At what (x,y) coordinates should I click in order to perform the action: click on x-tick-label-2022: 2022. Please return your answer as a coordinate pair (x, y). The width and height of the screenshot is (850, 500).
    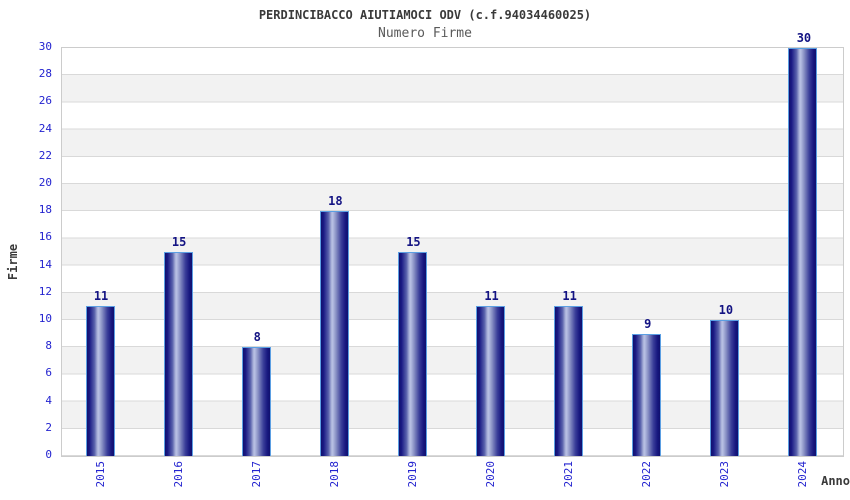
    Looking at the image, I should click on (647, 474).